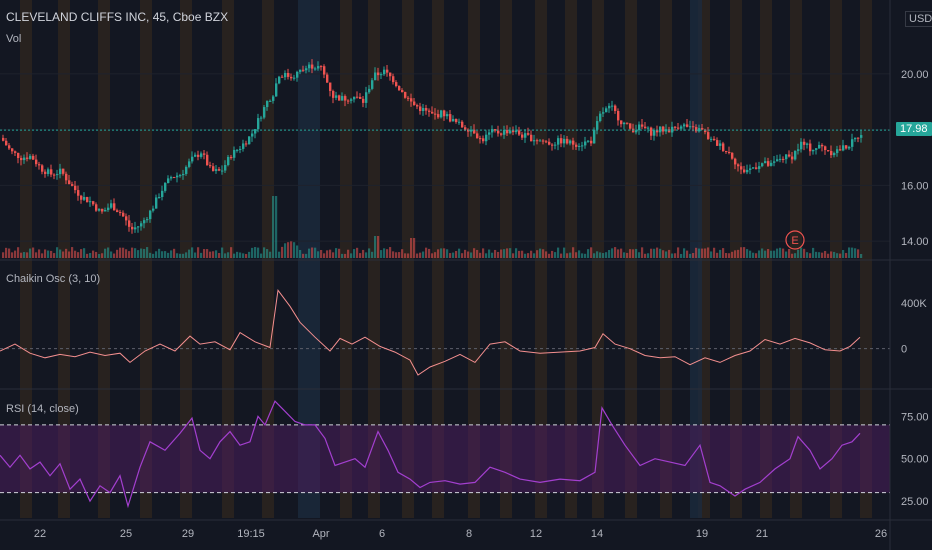 The width and height of the screenshot is (932, 550). Describe the element at coordinates (40, 534) in the screenshot. I see `time-tick-label: 22` at that location.